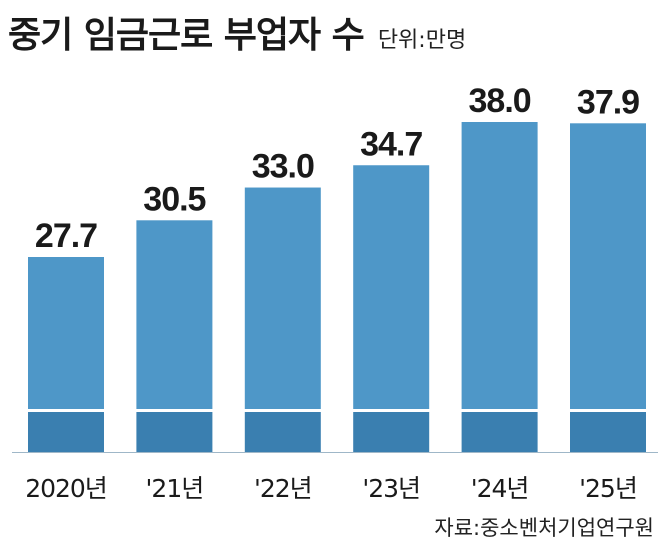  Describe the element at coordinates (544, 528) in the screenshot. I see `source-note: 자료:중소벤처기업연구원` at that location.